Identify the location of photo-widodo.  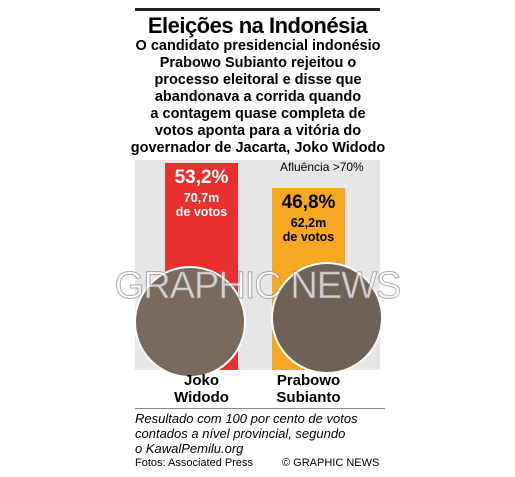
(190, 322).